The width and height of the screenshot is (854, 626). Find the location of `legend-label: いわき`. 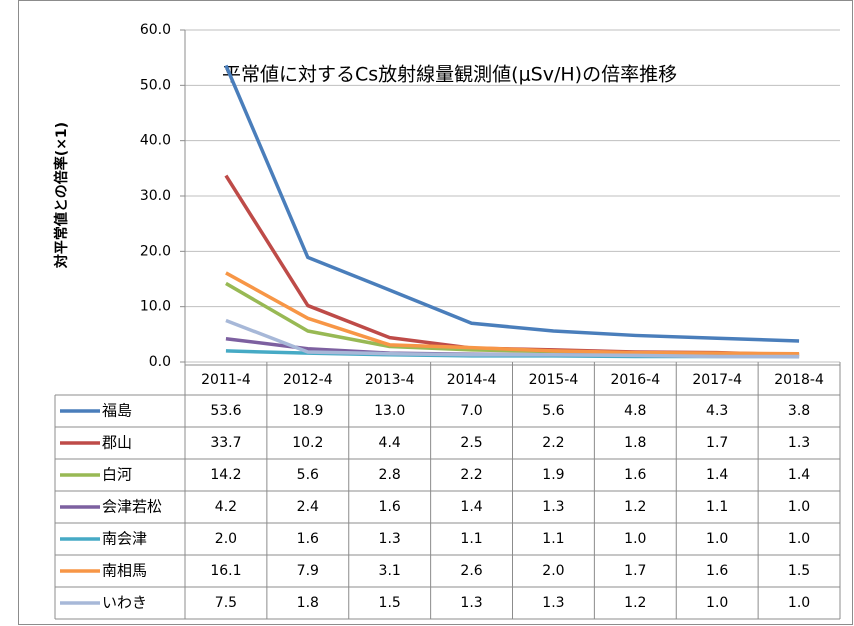

legend-label: いわき is located at coordinates (124, 603).